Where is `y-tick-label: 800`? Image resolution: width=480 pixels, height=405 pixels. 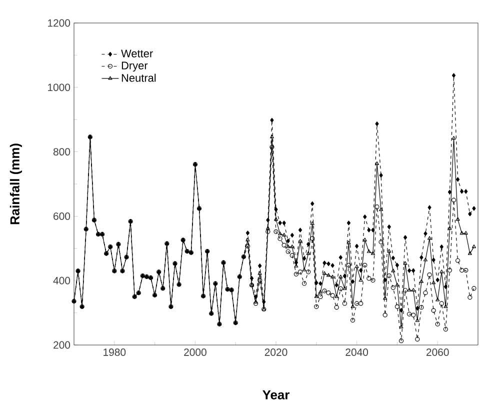 y-tick-label: 800 is located at coordinates (61, 152).